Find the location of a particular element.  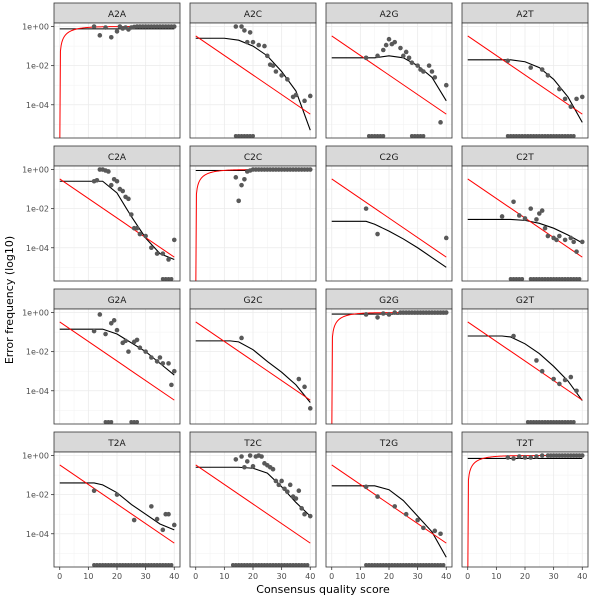

facet-label: C2A is located at coordinates (117, 158).